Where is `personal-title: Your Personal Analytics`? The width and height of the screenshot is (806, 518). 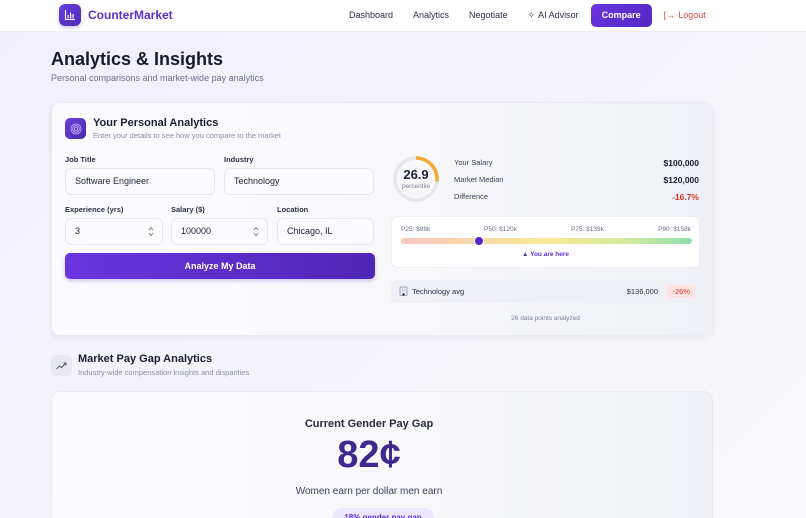
personal-title: Your Personal Analytics is located at coordinates (156, 123).